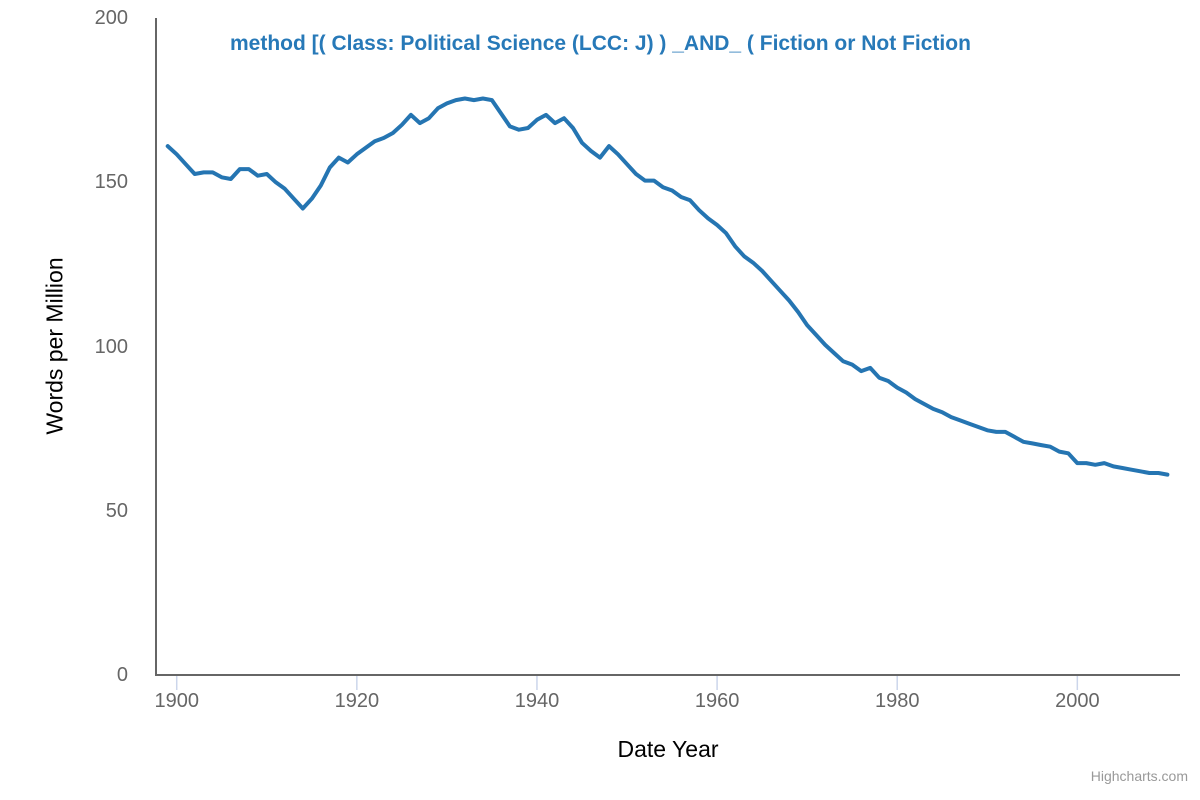  What do you see at coordinates (600, 705) in the screenshot?
I see `x-axis-labels: 1900 1920 1940 1960 1980 2000` at bounding box center [600, 705].